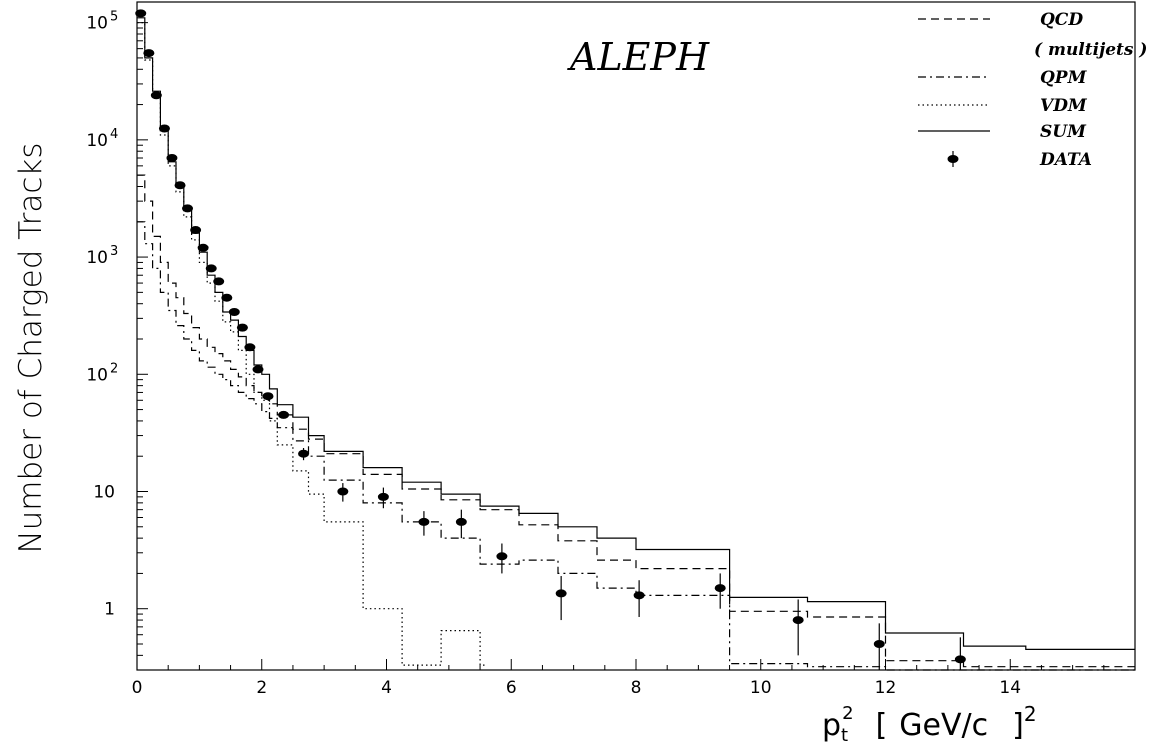  I want to click on x-tick-label: 2, so click(261, 688).